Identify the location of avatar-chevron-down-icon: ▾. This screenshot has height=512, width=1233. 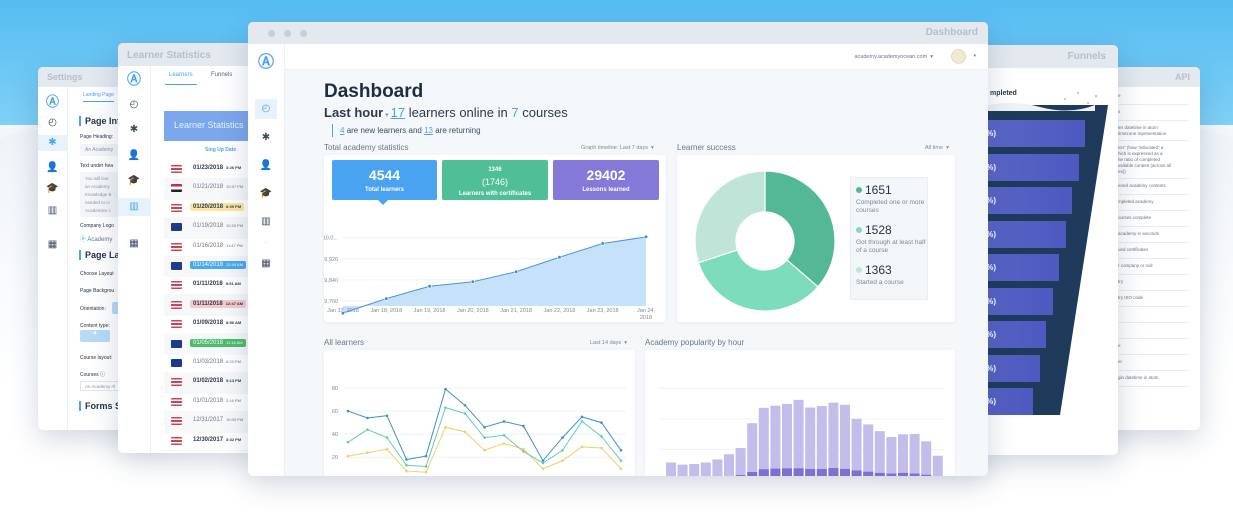
(974, 56).